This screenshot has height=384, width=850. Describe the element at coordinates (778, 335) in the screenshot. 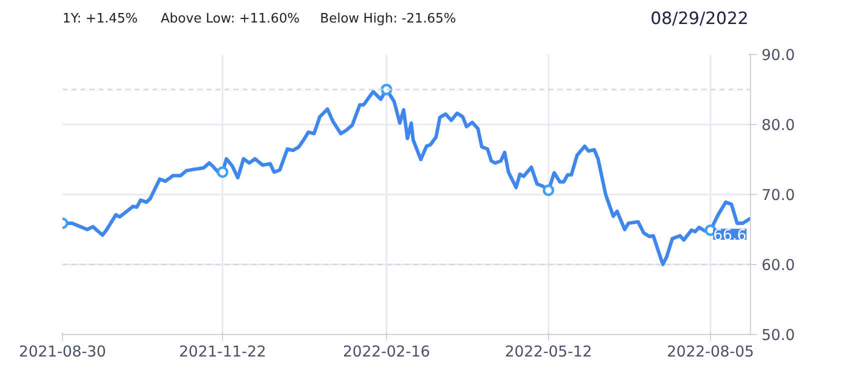

I see `y-tick-label: 50.0` at that location.